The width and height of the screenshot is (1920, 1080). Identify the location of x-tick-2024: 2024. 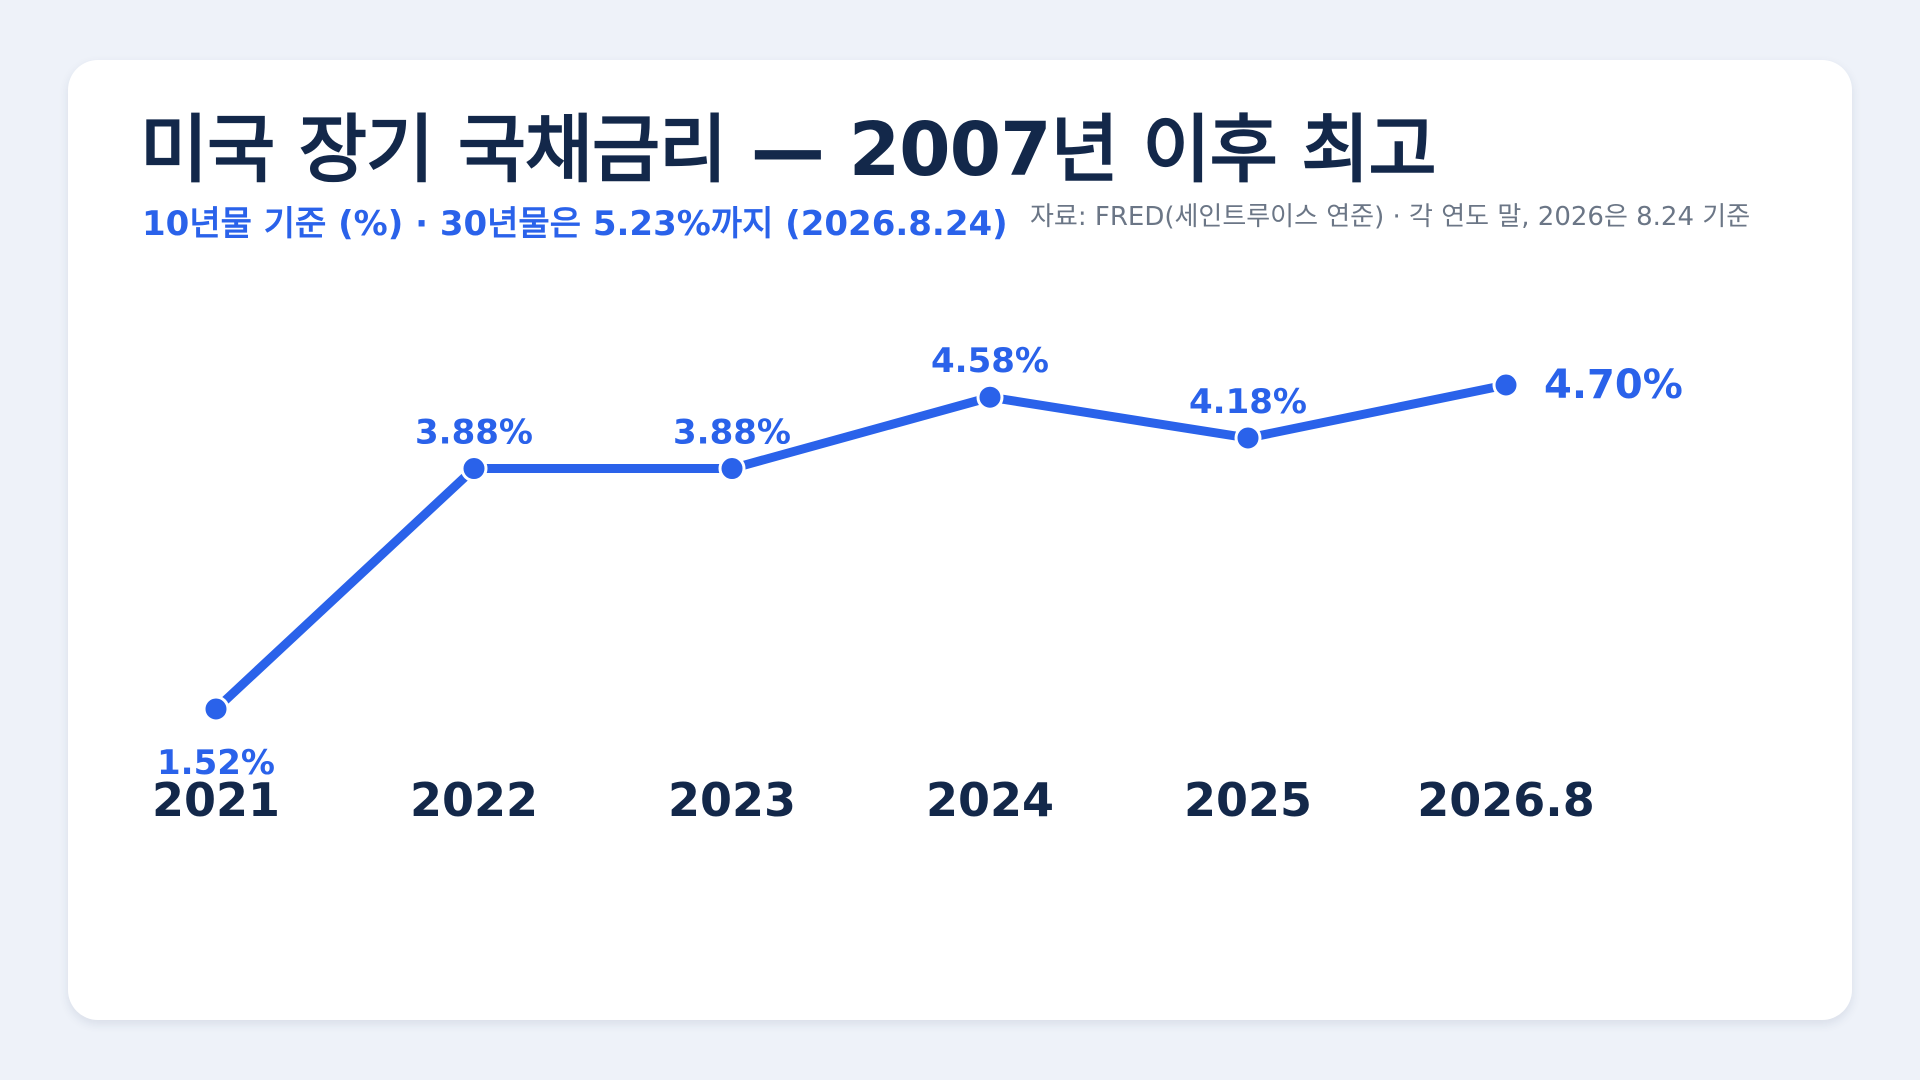
(990, 800).